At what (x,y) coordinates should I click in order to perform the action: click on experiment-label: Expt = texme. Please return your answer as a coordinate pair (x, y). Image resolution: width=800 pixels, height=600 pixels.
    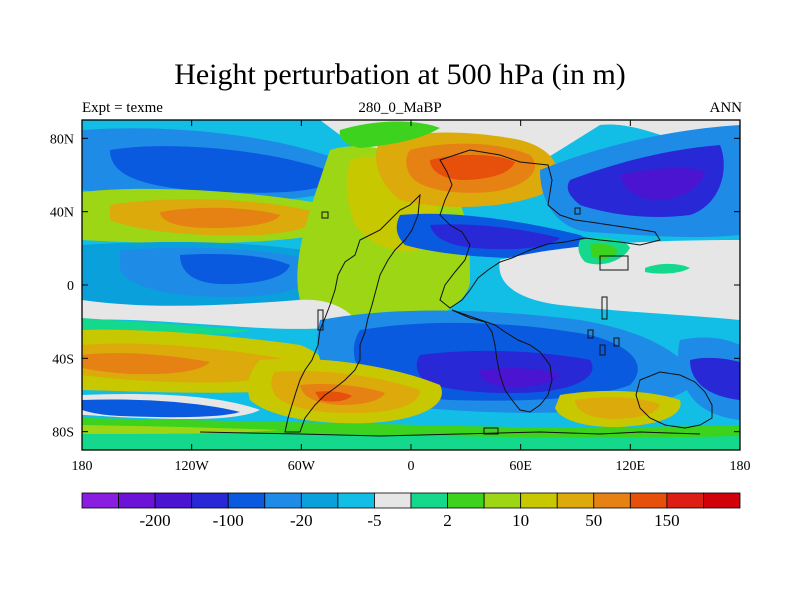
    Looking at the image, I should click on (122, 108).